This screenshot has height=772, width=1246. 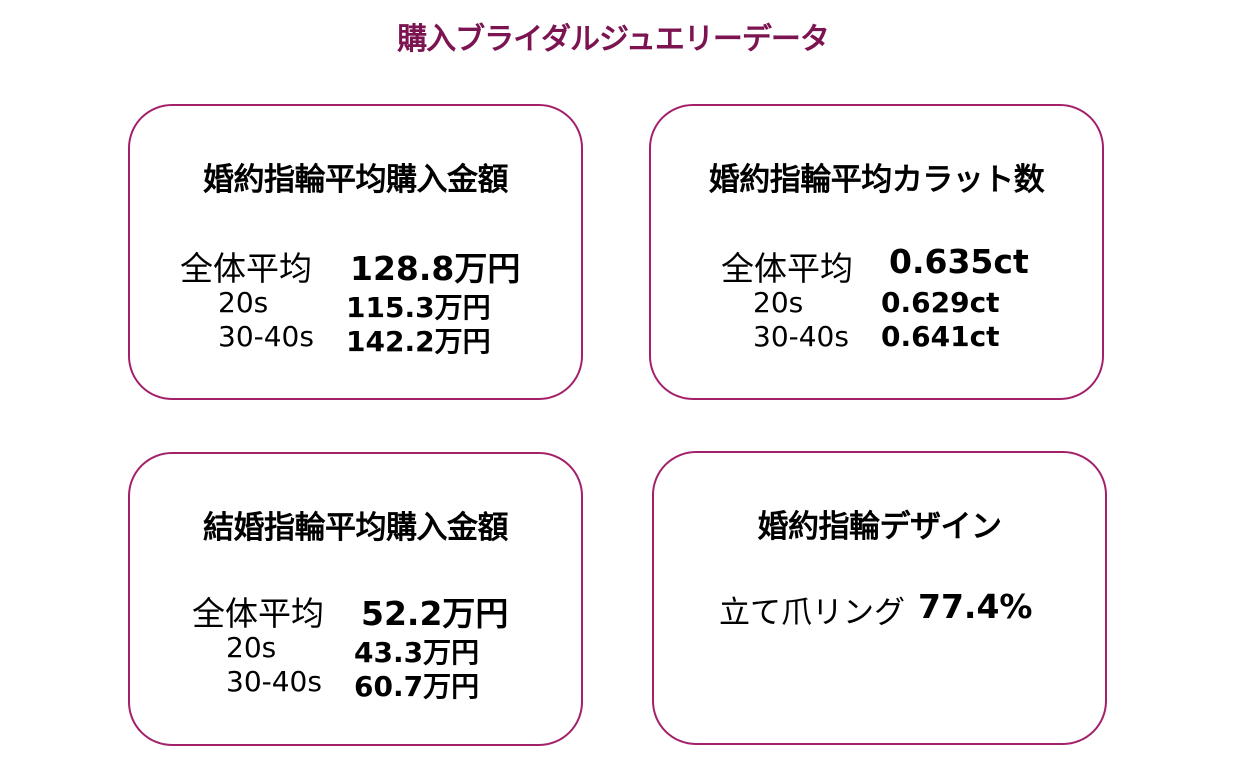 I want to click on card-title: 婚約指輪平均カラット数, so click(x=876, y=180).